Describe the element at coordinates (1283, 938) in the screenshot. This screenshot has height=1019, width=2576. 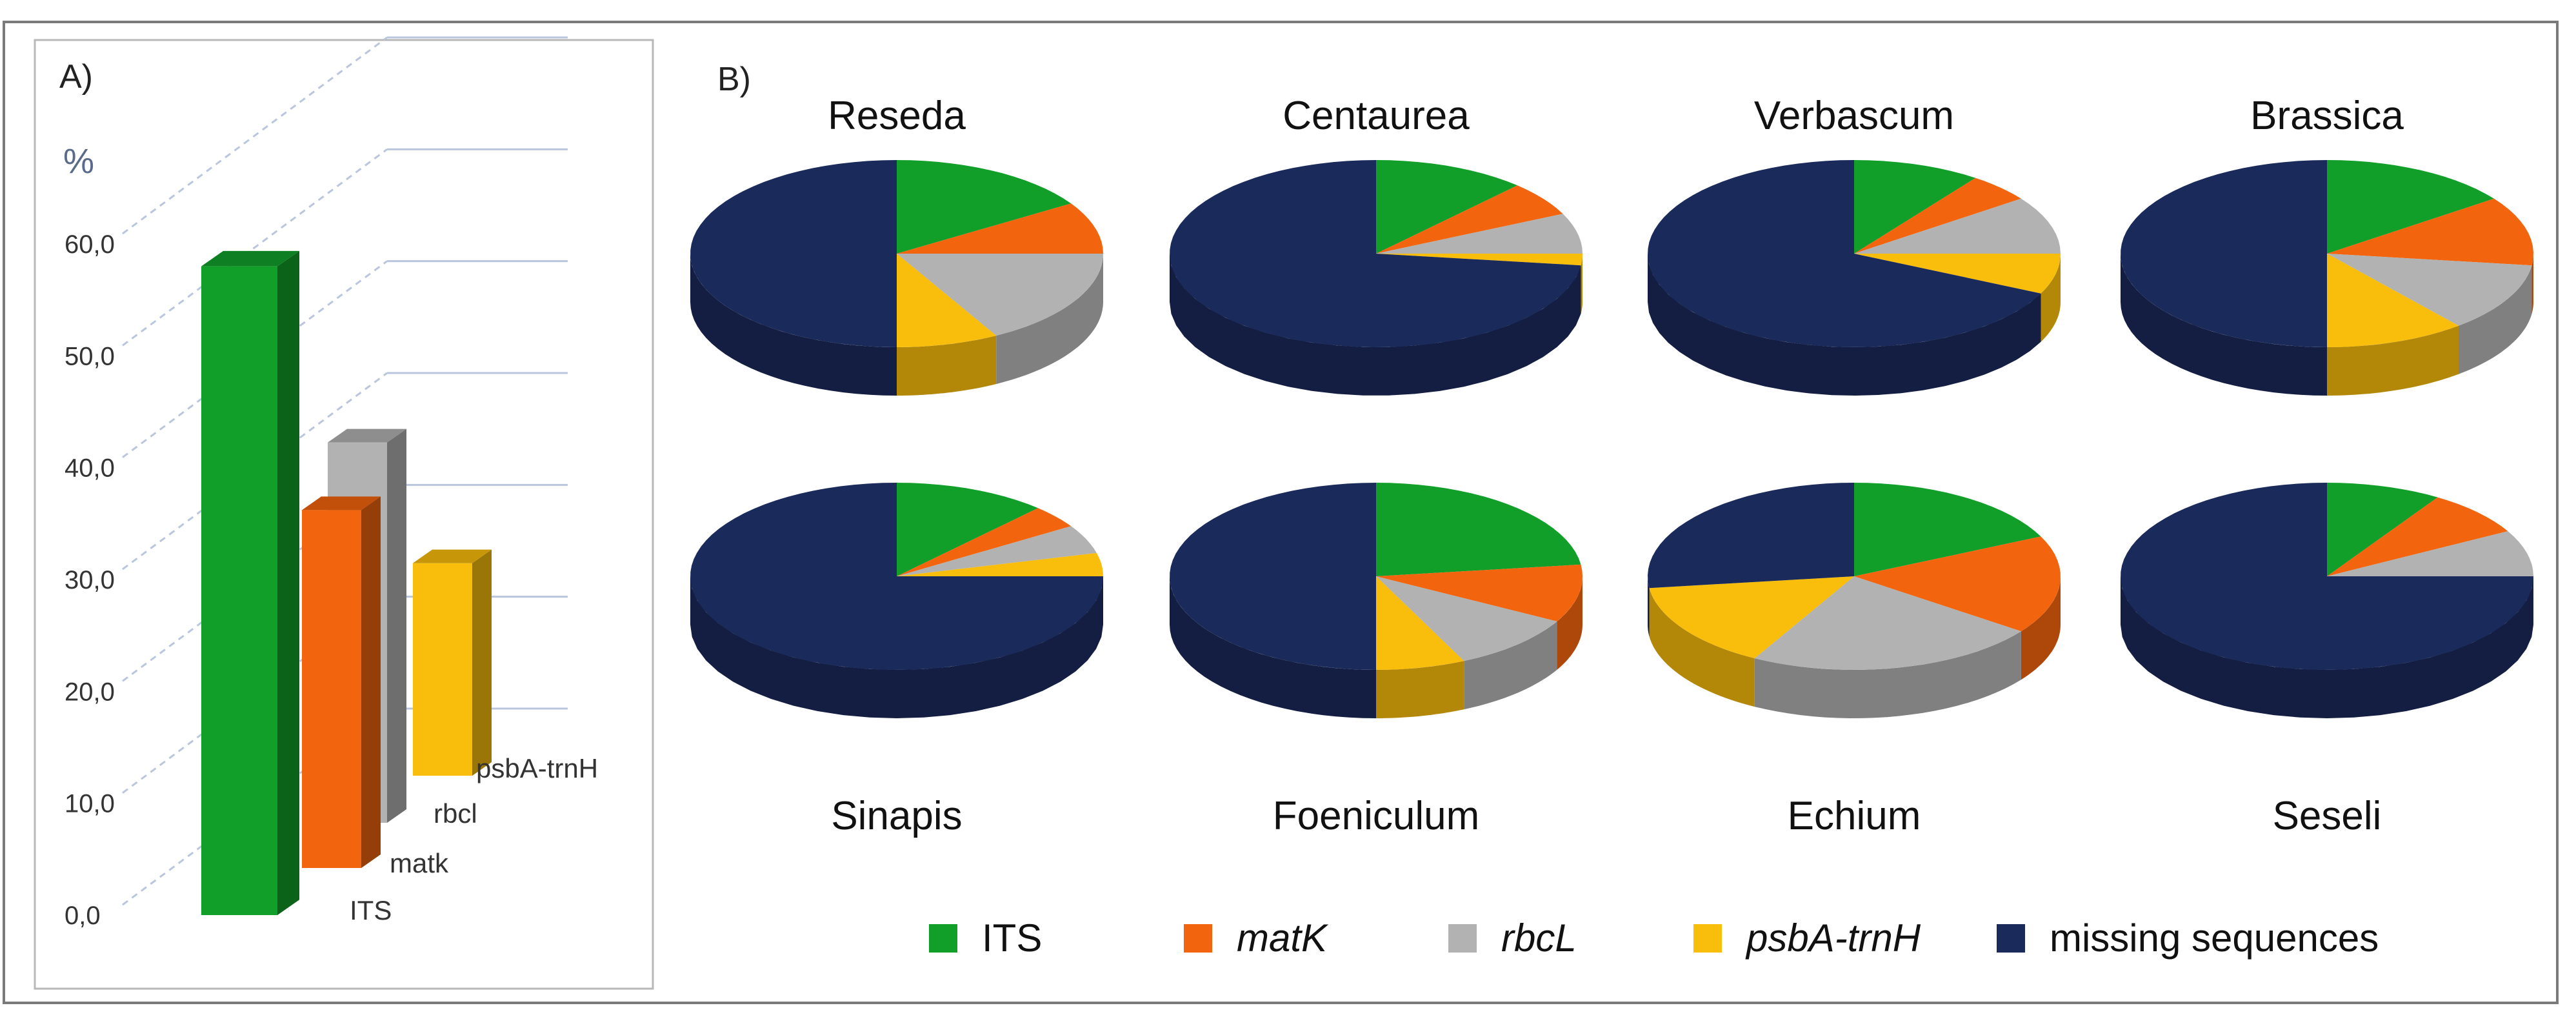
I see `legend-label: matK` at that location.